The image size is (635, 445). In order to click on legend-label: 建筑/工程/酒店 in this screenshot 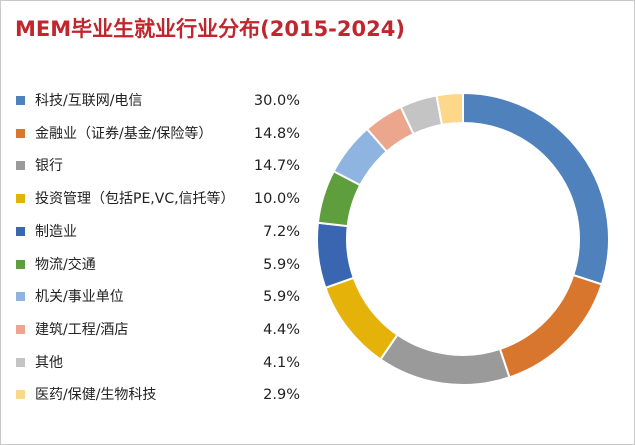, I will do `click(82, 329)`.